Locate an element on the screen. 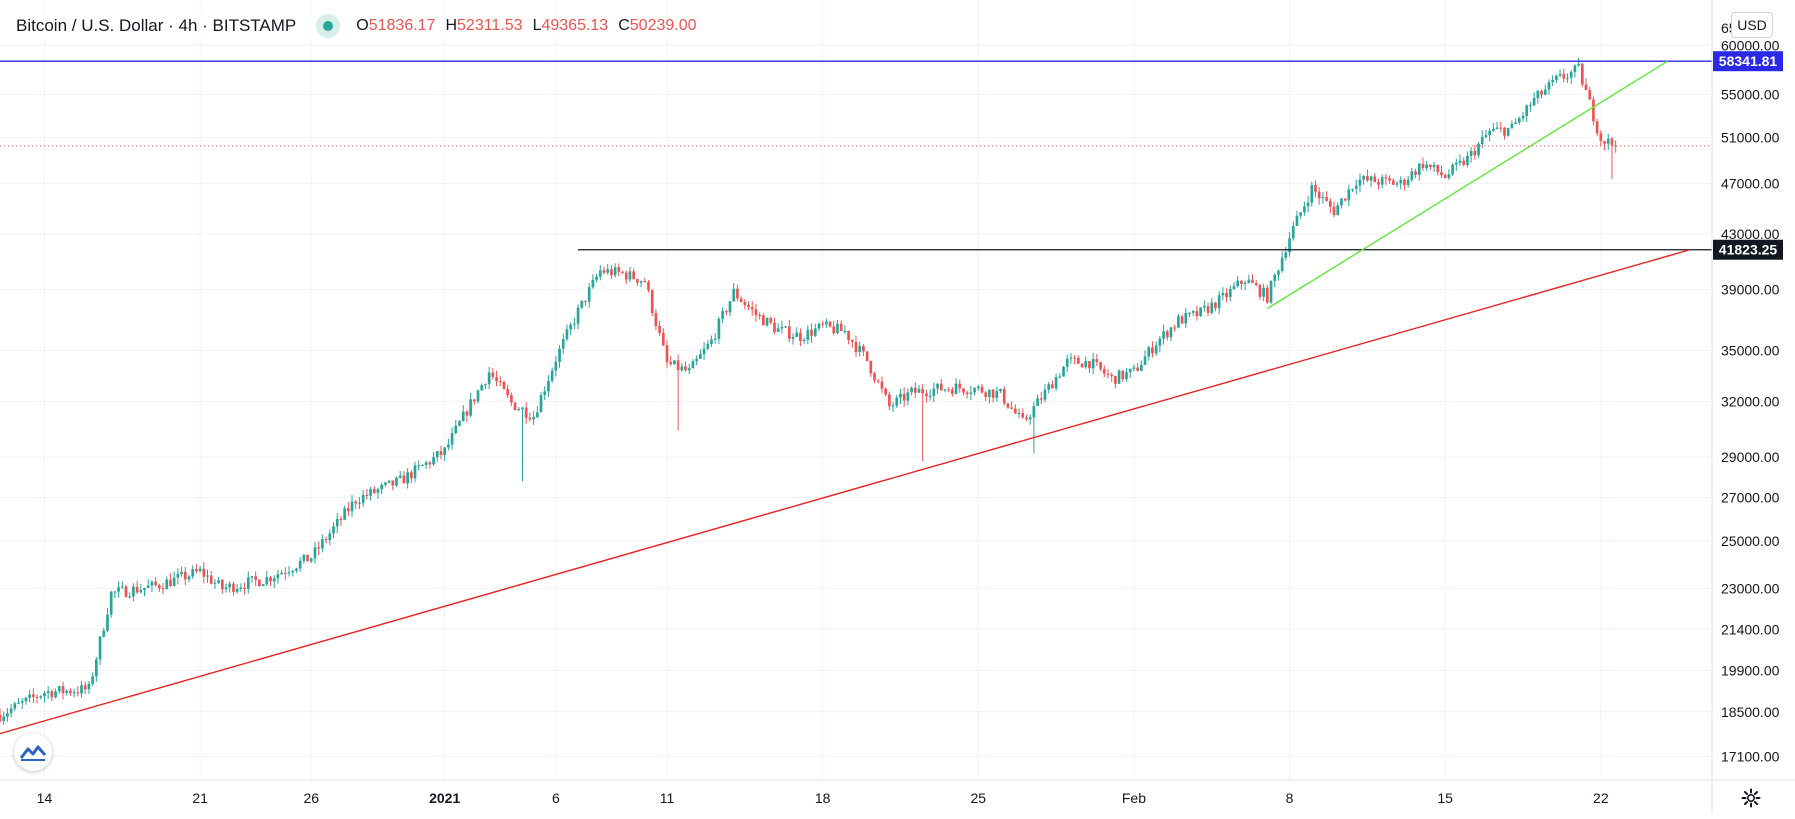 This screenshot has height=819, width=1795. price-tick-label: 32000.00 is located at coordinates (1750, 401).